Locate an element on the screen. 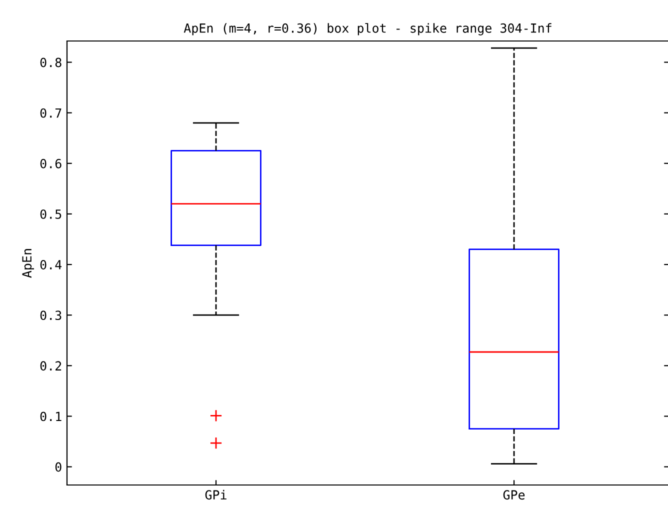 This screenshot has width=668, height=514. x-tick-label: GPi is located at coordinates (215, 495).